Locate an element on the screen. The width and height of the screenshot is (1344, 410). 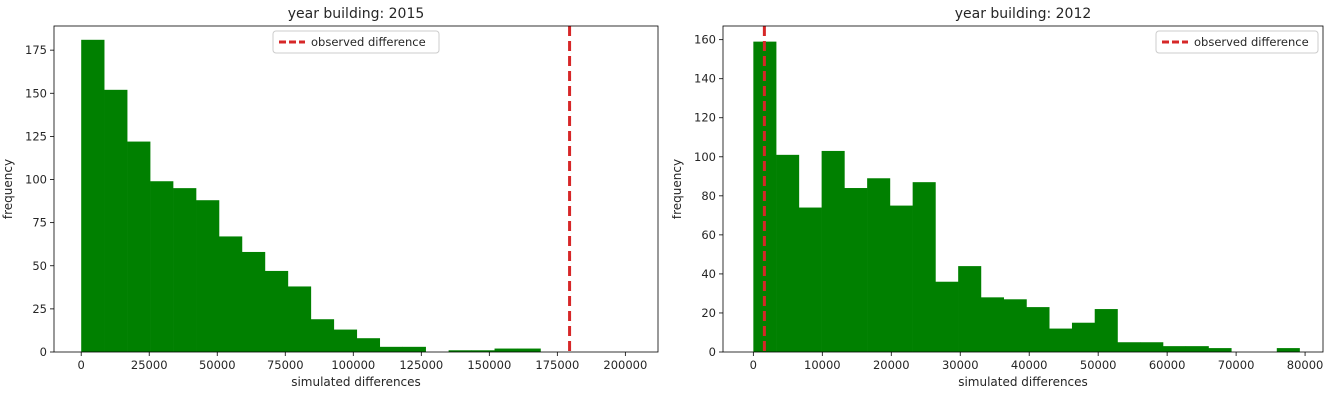
y-tick-label: 50 is located at coordinates (39, 266).